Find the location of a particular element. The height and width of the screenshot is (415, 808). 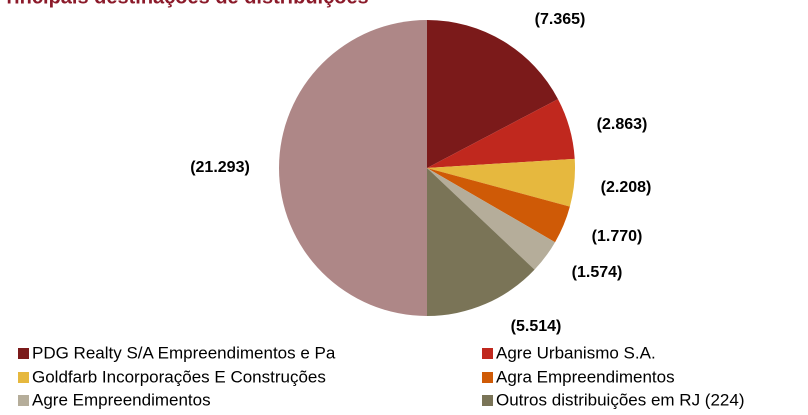

chart-title: Principais destinações de distribuições is located at coordinates (184, 4).